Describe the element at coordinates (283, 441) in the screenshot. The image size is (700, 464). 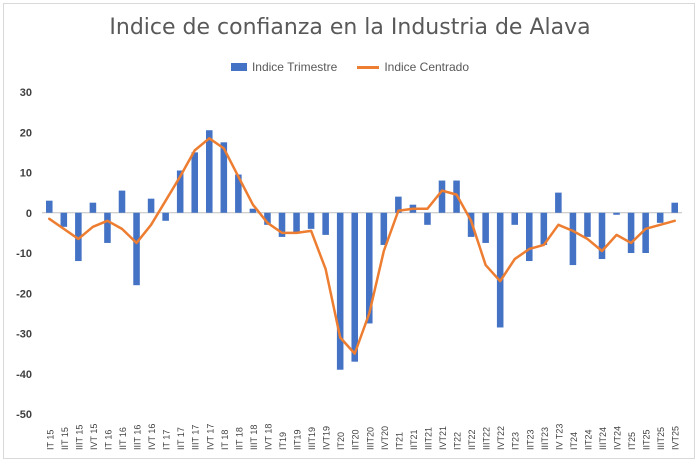
I see `x-tick-label: IT19` at that location.